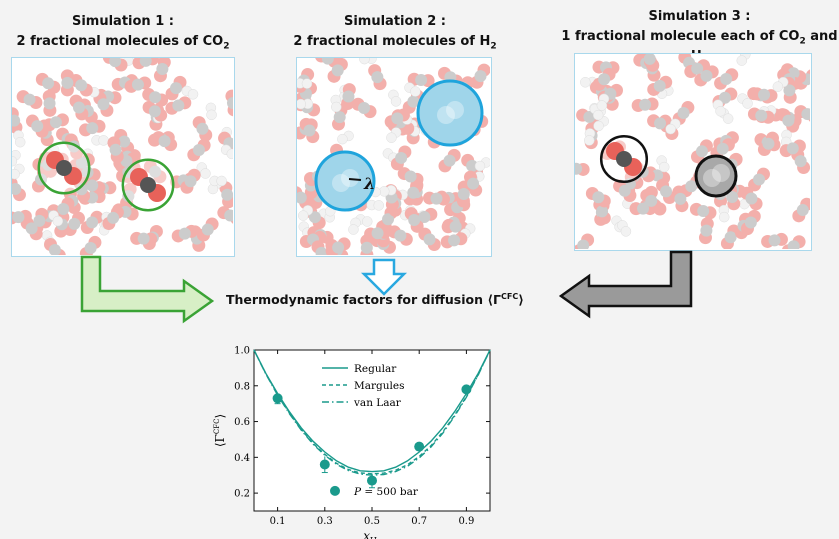 The image size is (839, 539). I want to click on y-tick-label: 0.4, so click(242, 458).